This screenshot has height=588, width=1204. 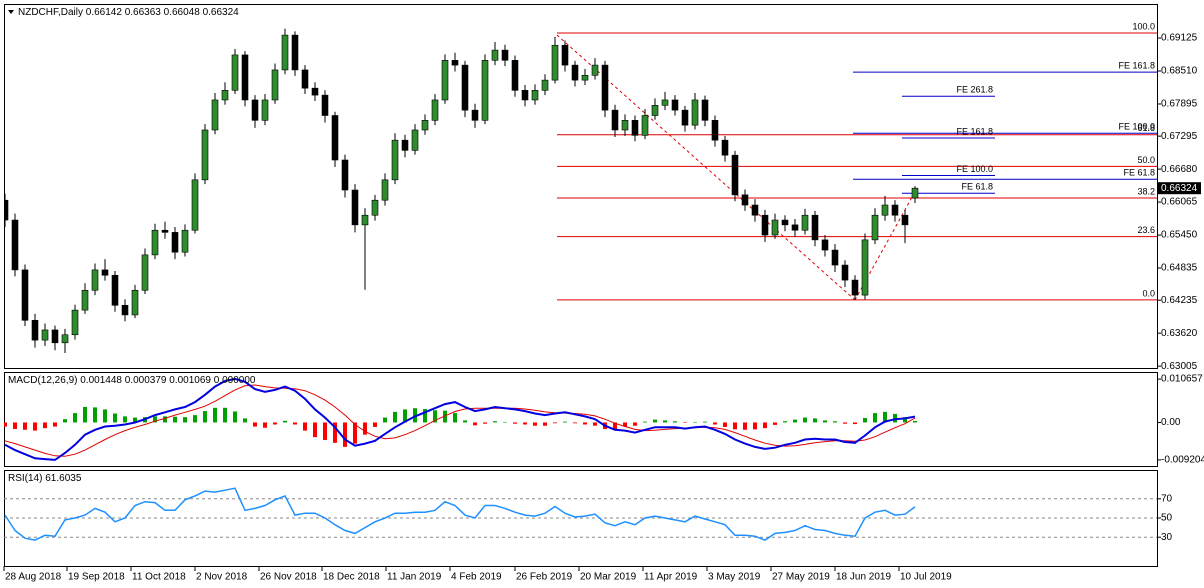 I want to click on y-tick-label: 0.64235, so click(x=1179, y=300).